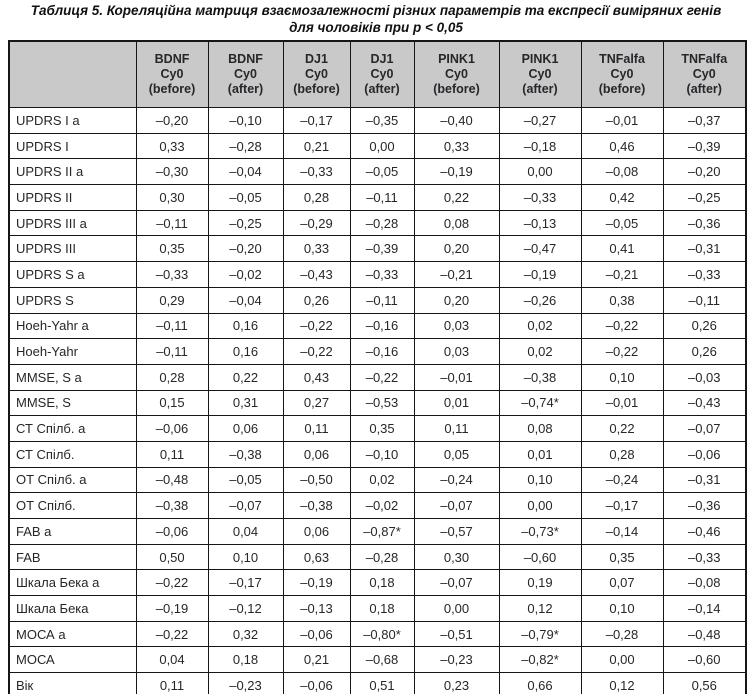 The width and height of the screenshot is (752, 694). Describe the element at coordinates (456, 660) in the screenshot. I see `value-cell: –0,23` at that location.